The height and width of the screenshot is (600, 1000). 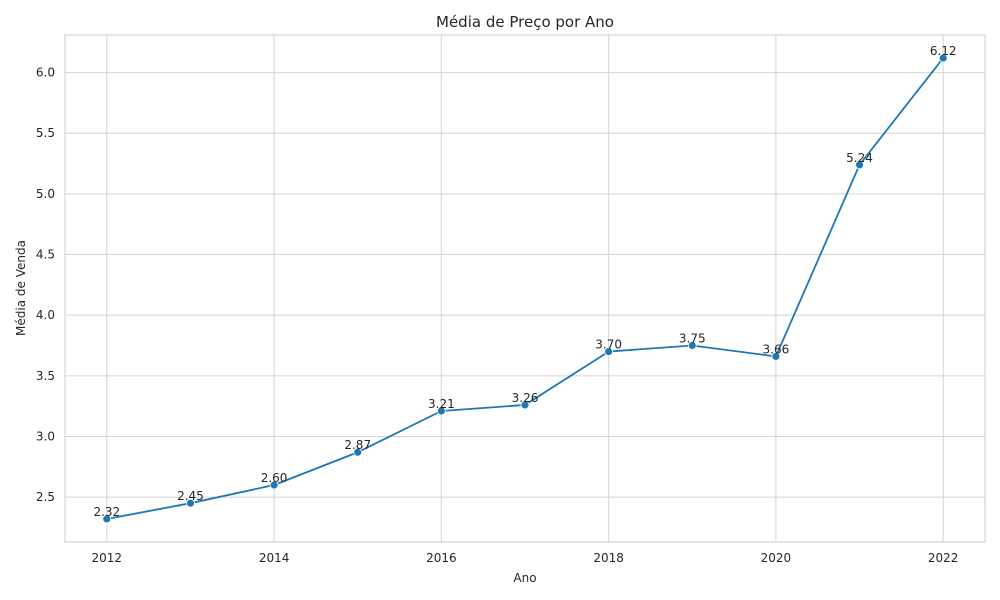 What do you see at coordinates (524, 578) in the screenshot?
I see `x-axis-label: Ano` at bounding box center [524, 578].